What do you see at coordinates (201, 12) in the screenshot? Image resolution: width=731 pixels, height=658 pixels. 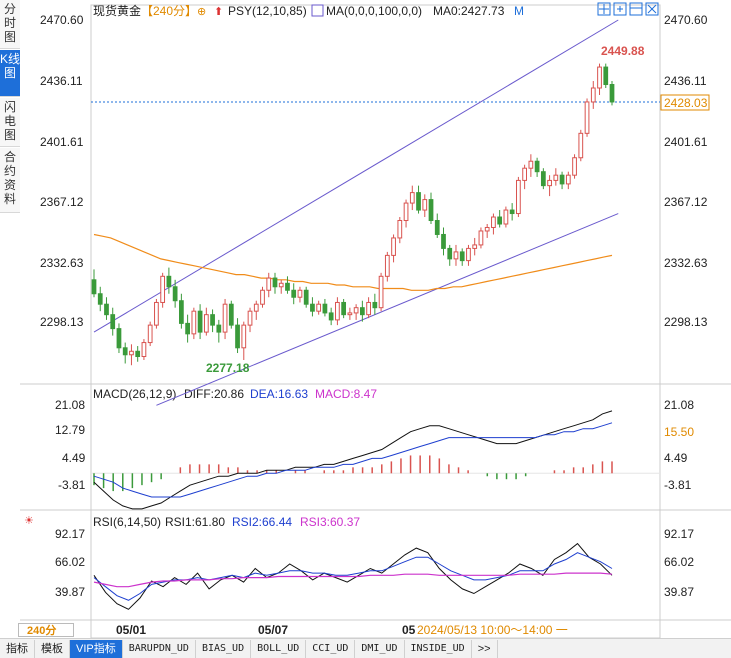 I see `settings-icon: ⊕` at bounding box center [201, 12].